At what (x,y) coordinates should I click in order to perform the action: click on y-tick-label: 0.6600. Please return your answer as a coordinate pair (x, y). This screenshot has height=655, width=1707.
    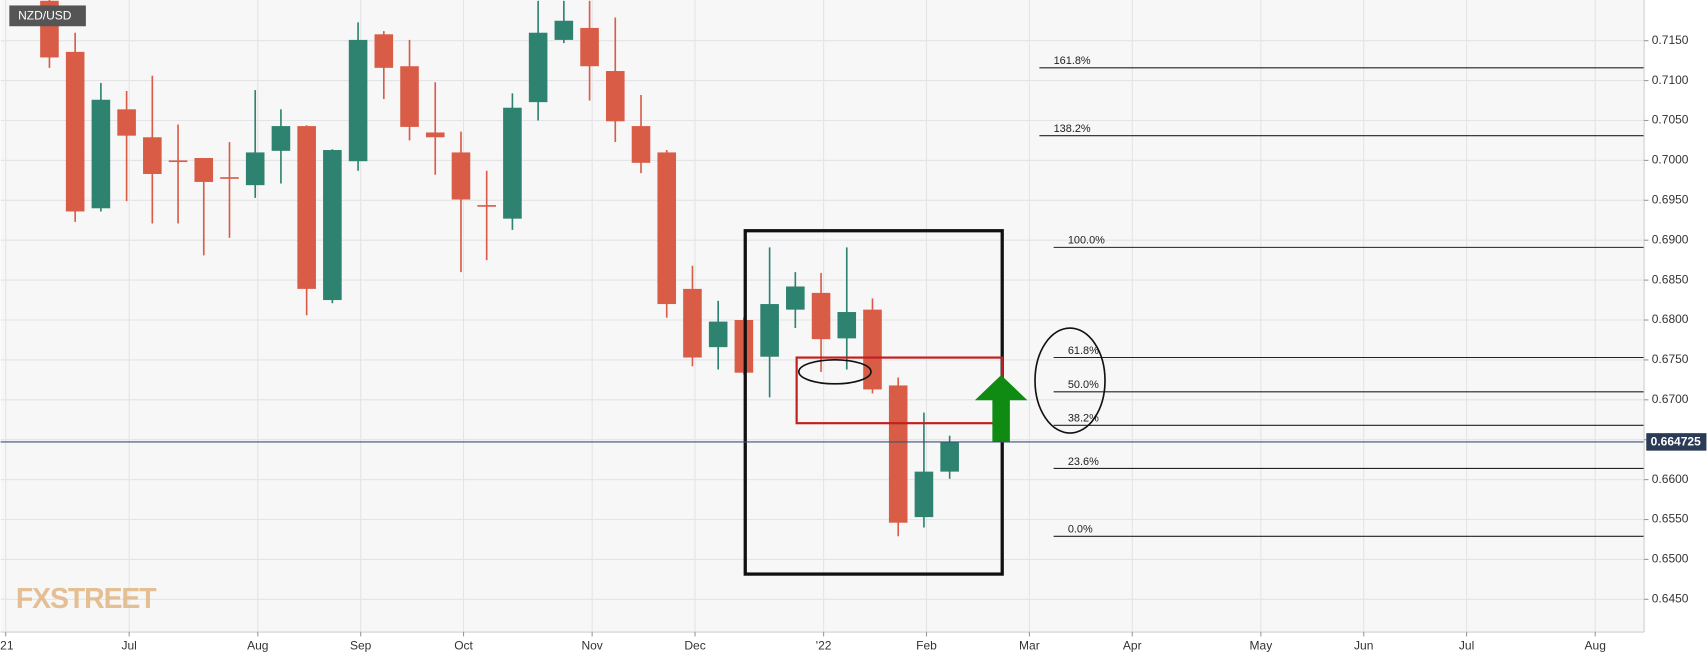
    Looking at the image, I should click on (1670, 479).